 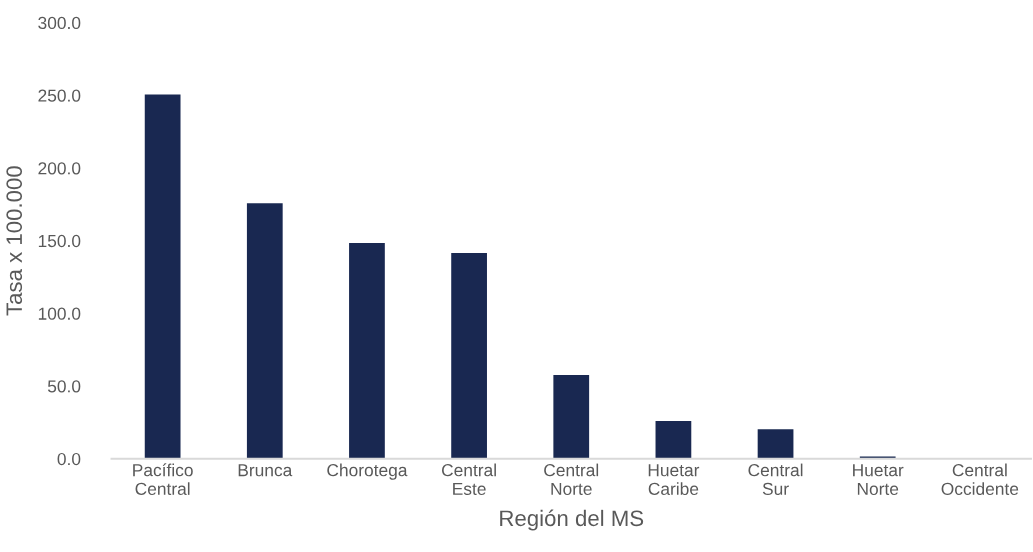 What do you see at coordinates (59, 95) in the screenshot?
I see `y-tick-label: 250.0` at bounding box center [59, 95].